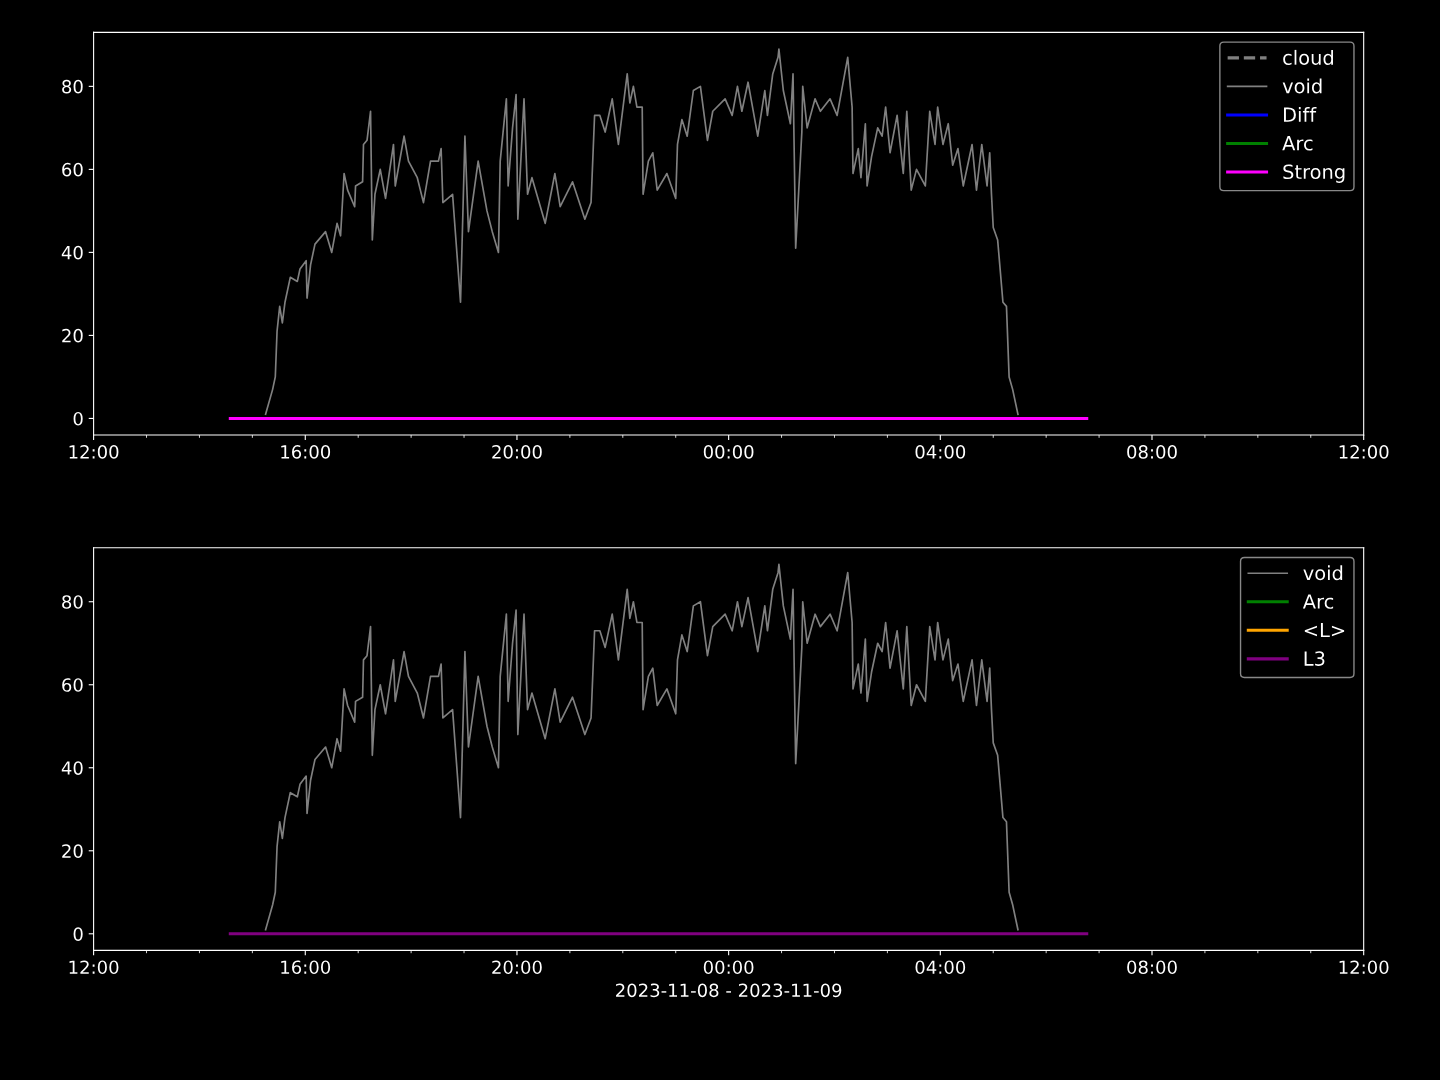  Describe the element at coordinates (1314, 658) in the screenshot. I see `legend-label: L3` at that location.